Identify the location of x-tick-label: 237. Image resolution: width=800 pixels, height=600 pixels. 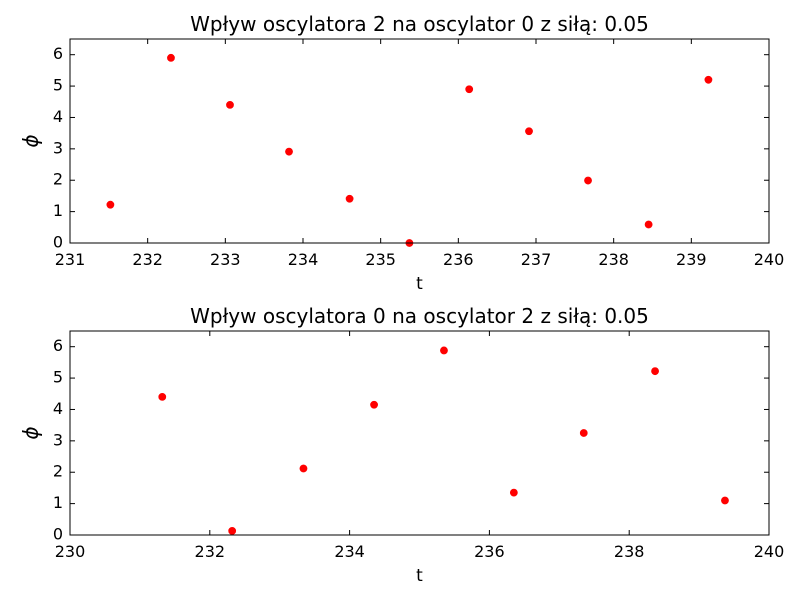
(536, 259).